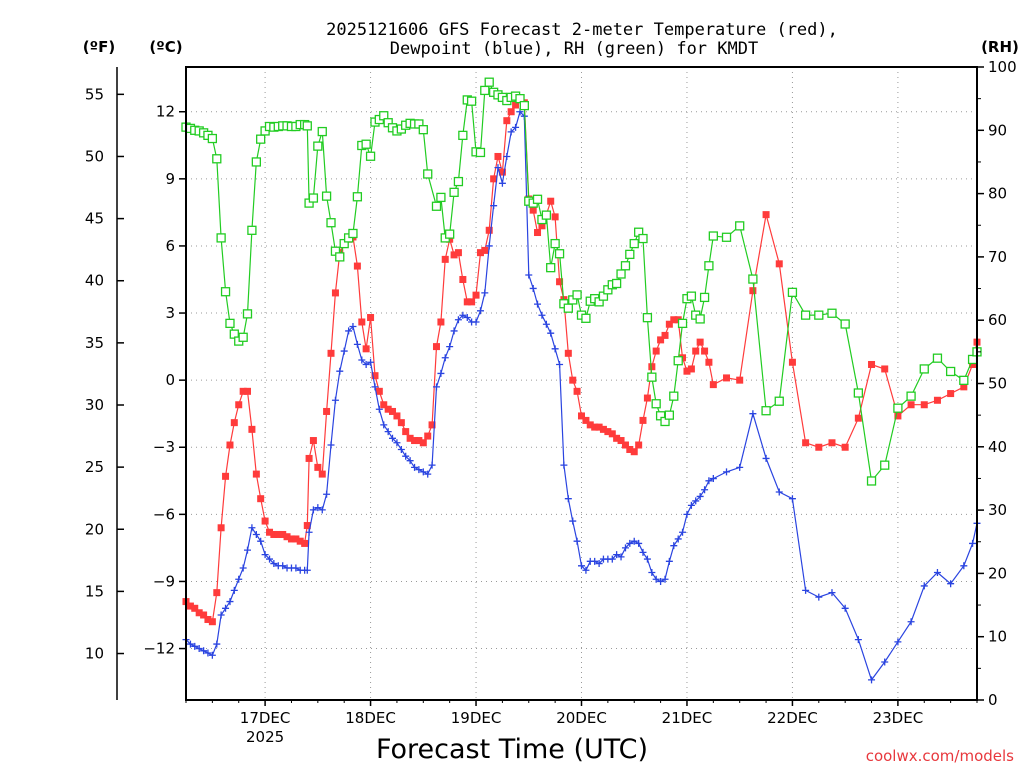 The image size is (1024, 768). What do you see at coordinates (997, 510) in the screenshot?
I see `rh-tick-label: 30` at bounding box center [997, 510].